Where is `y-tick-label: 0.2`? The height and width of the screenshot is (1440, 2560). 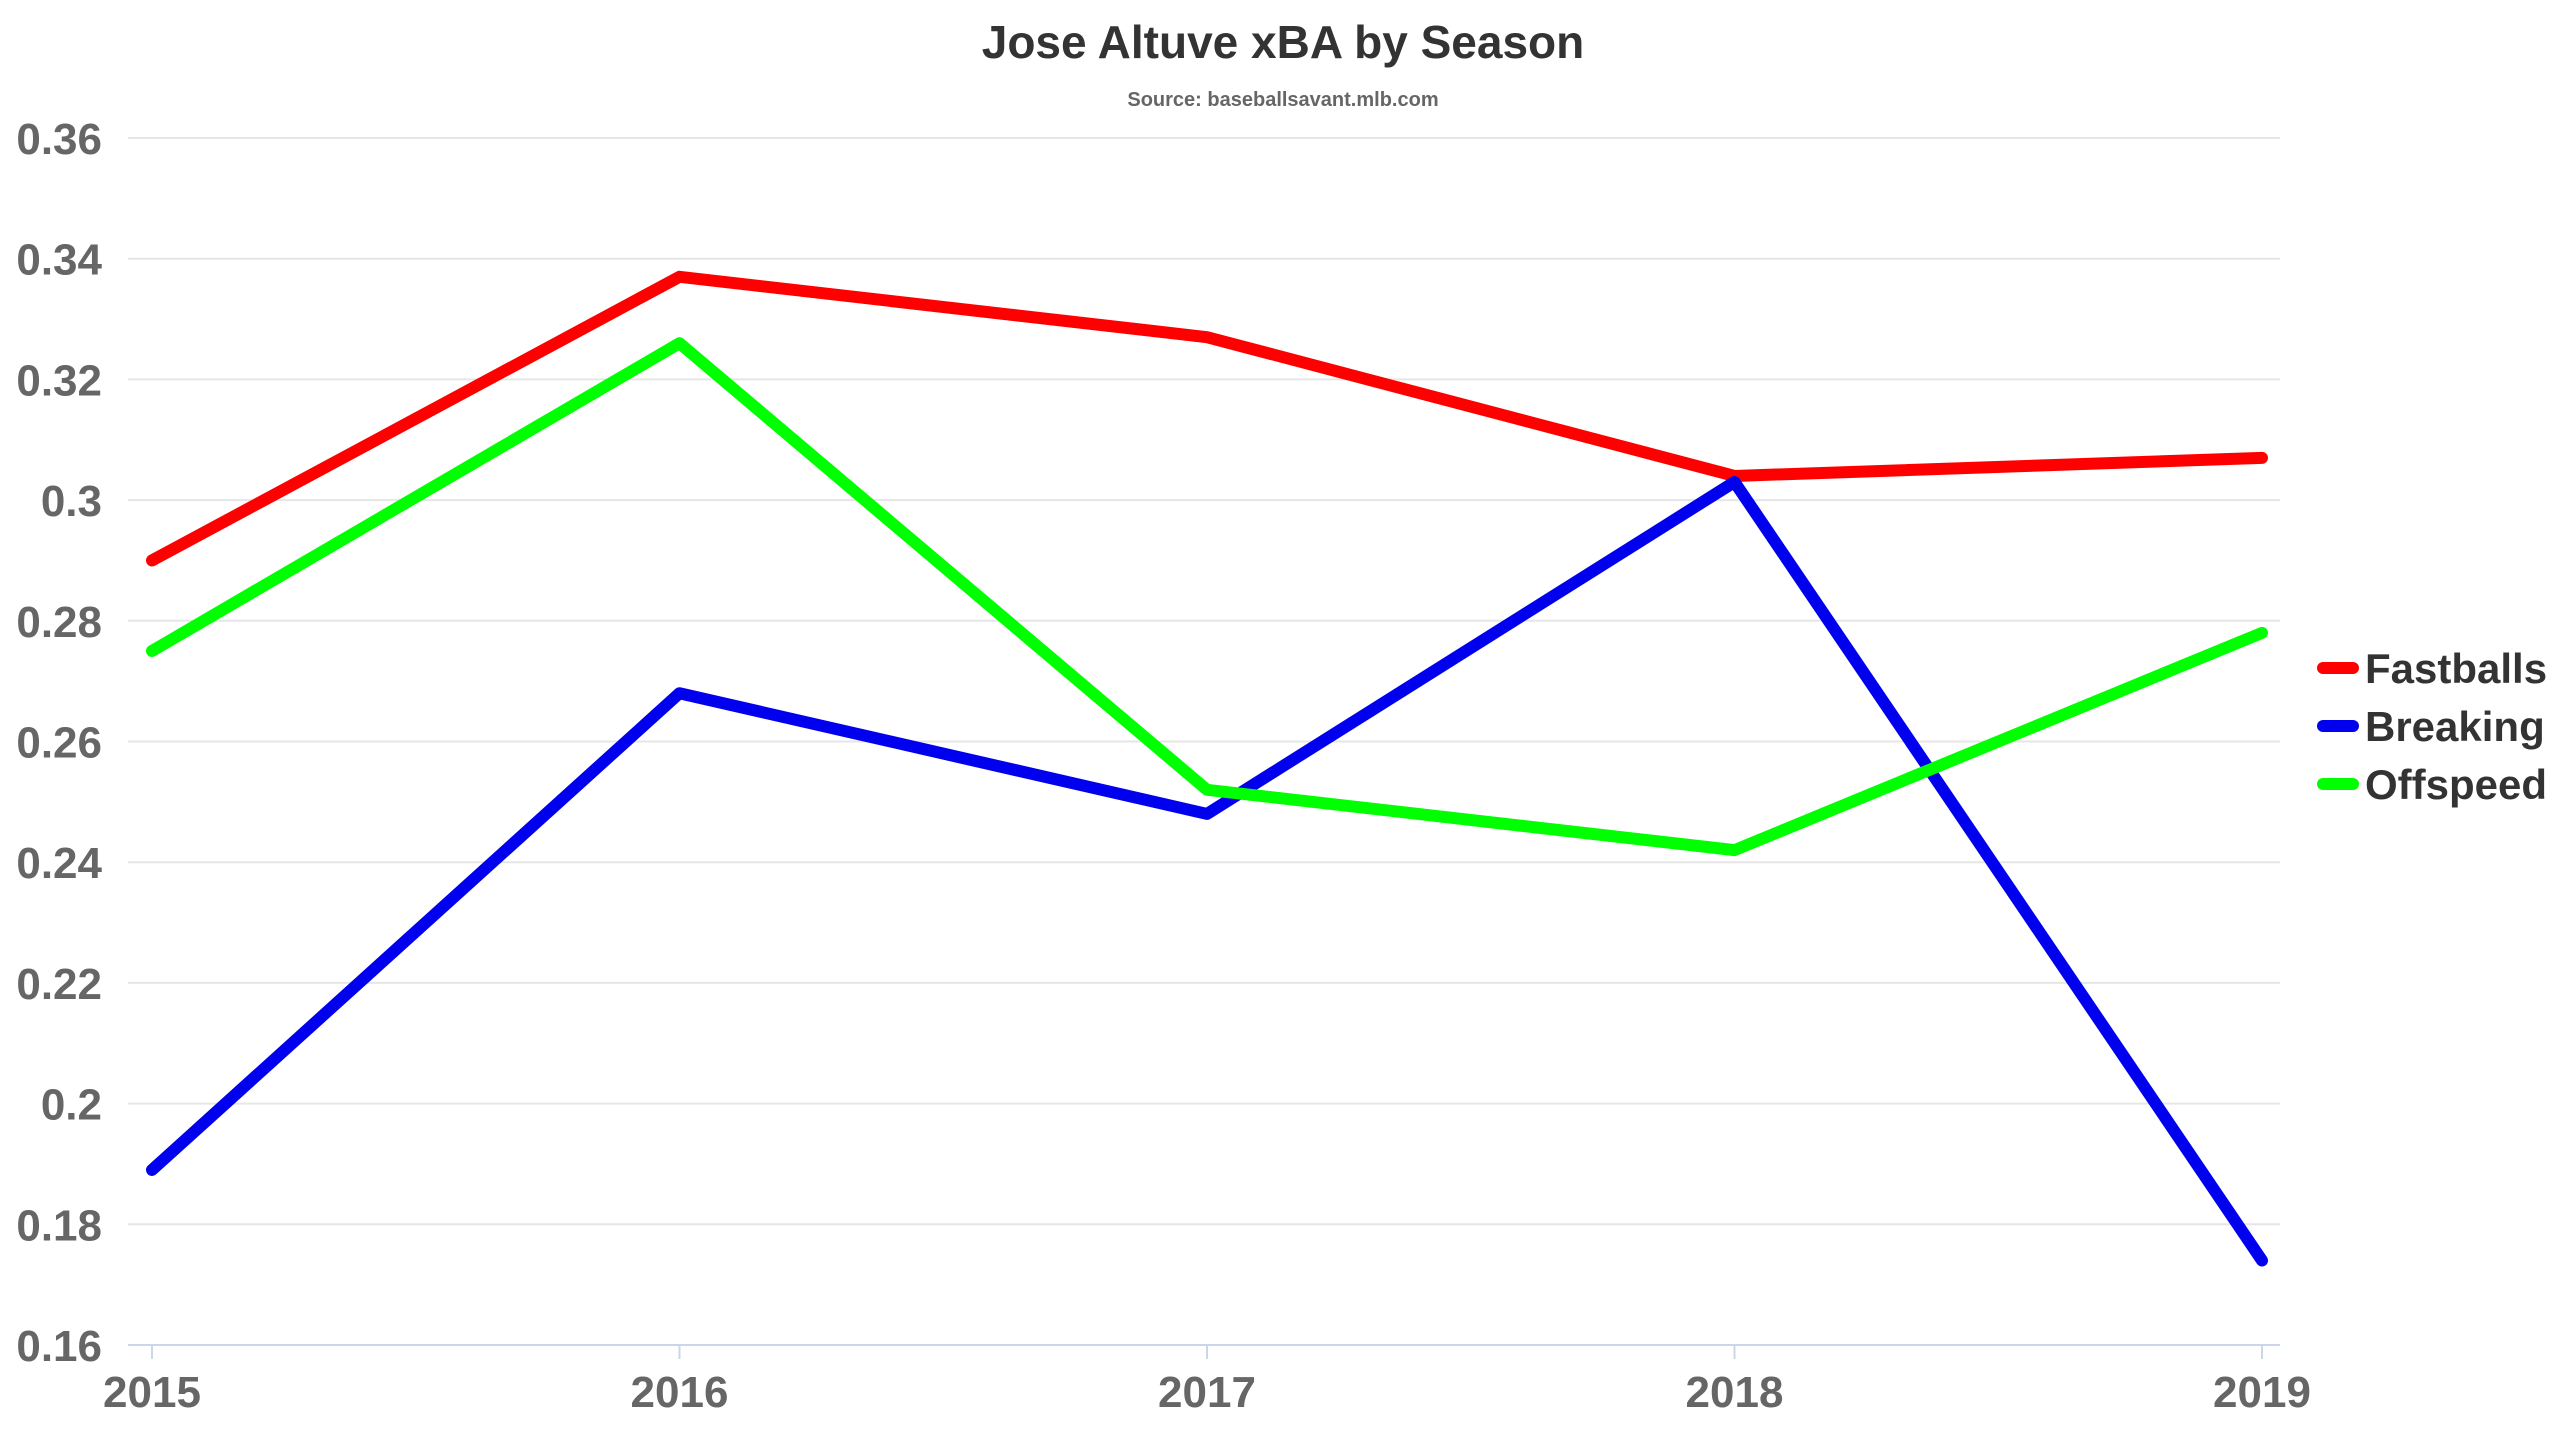
y-tick-label: 0.2 is located at coordinates (71, 1105).